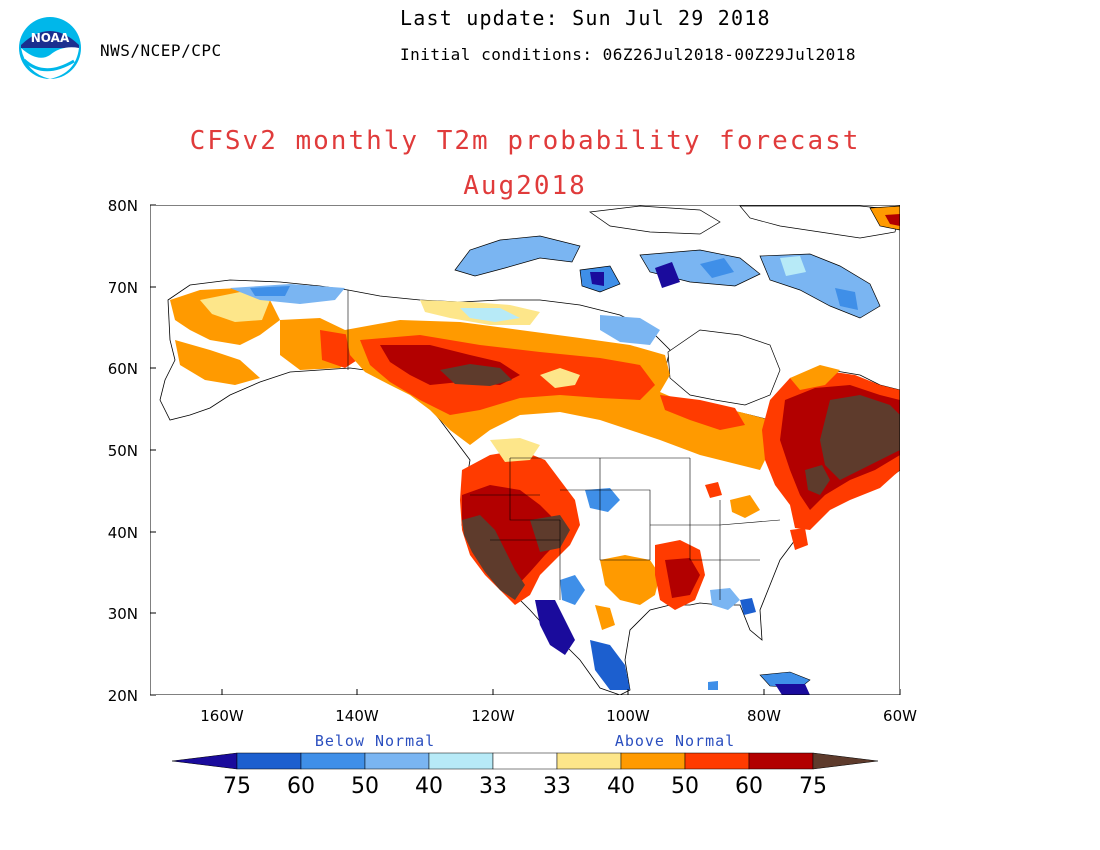 The width and height of the screenshot is (1100, 850). Describe the element at coordinates (764, 716) in the screenshot. I see `lon-label-80w: 80W` at that location.